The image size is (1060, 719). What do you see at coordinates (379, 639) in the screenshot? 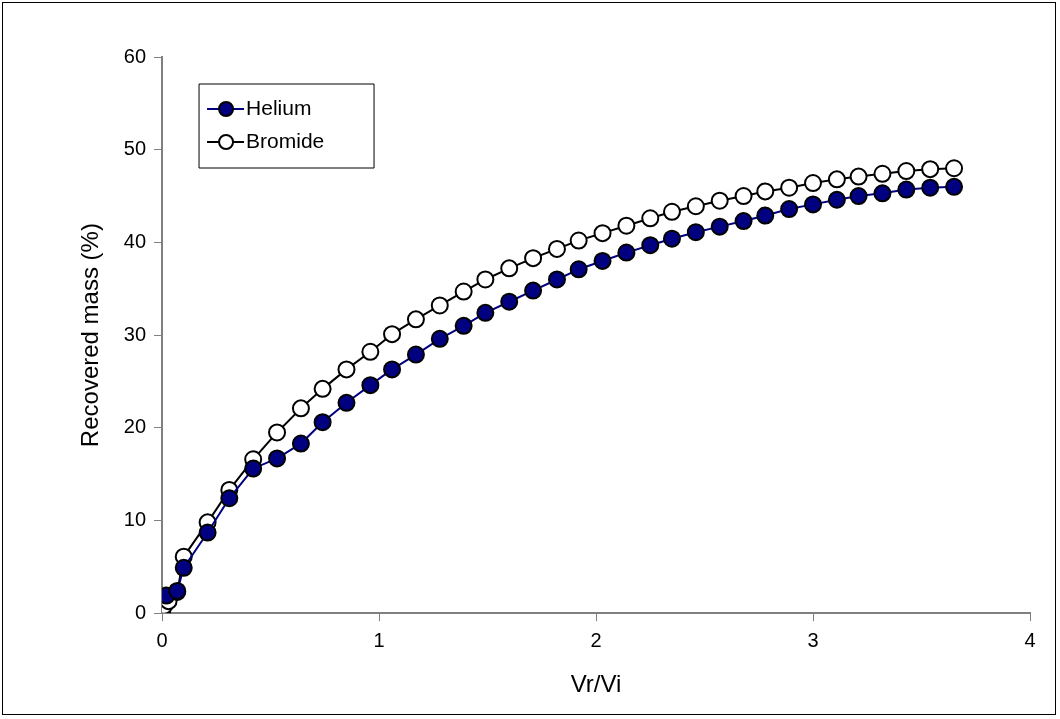
I see `x-tick-label: 1` at bounding box center [379, 639].